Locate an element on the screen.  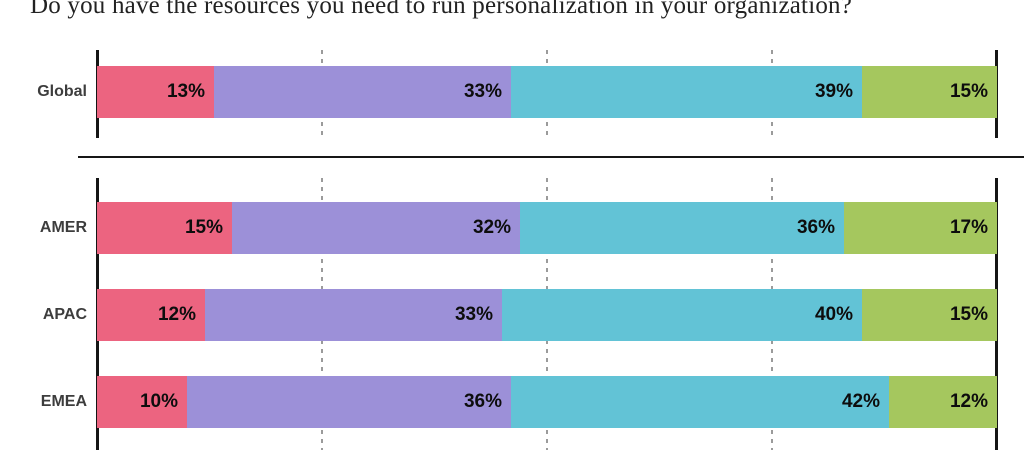
bar-segment-series-3-emea: 42% is located at coordinates (700, 402).